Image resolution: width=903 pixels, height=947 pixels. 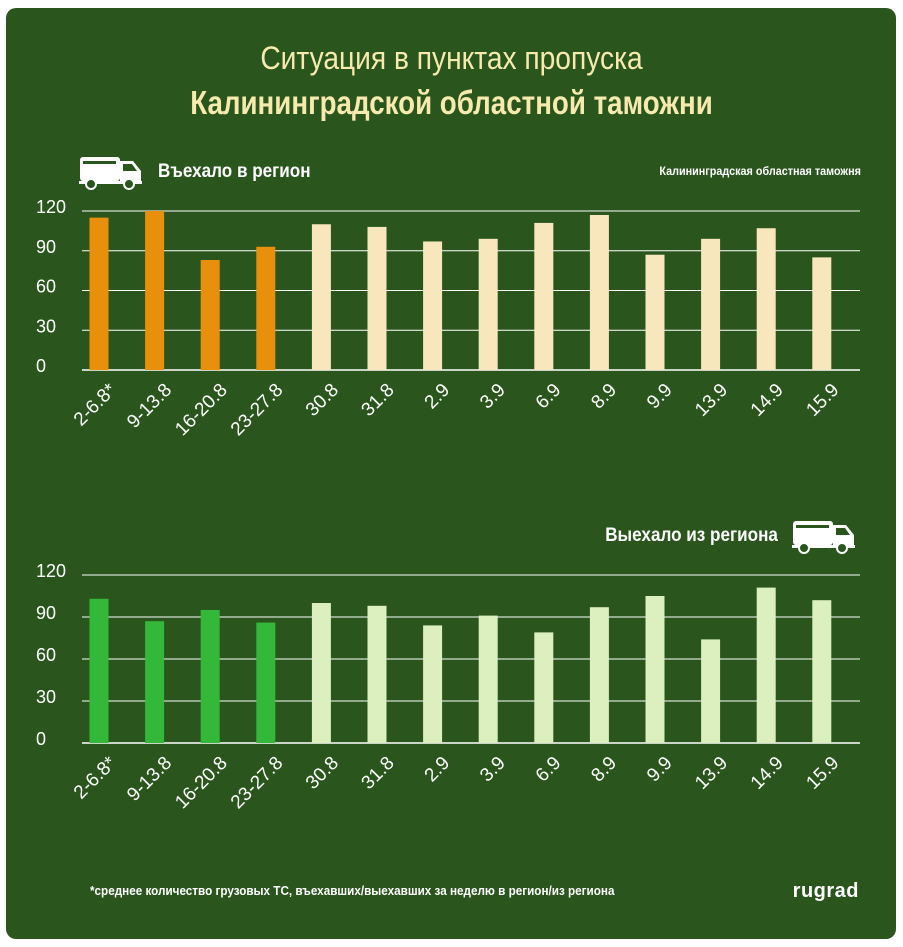 What do you see at coordinates (438, 397) in the screenshot?
I see `x-tick-label: 2.9` at bounding box center [438, 397].